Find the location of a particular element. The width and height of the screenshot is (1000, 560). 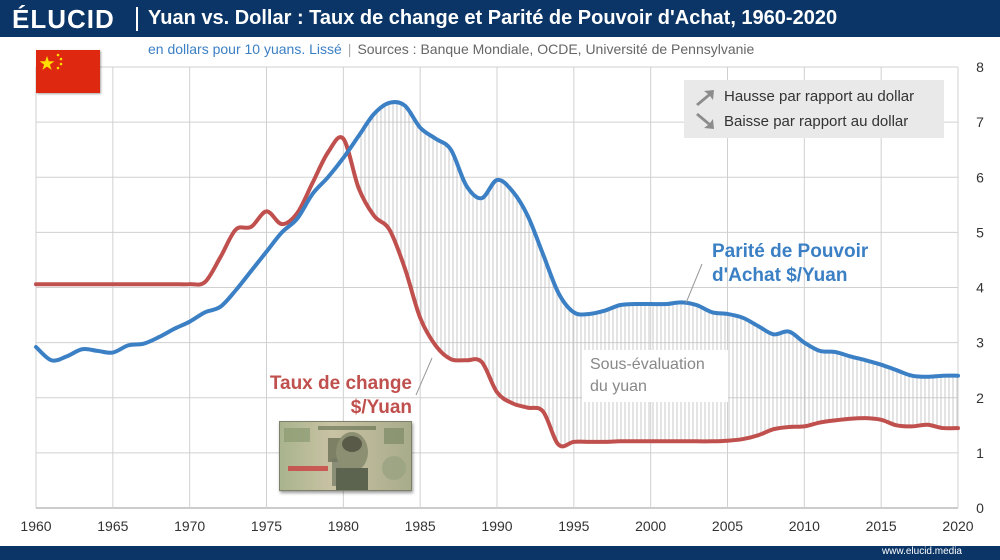

gap-label-line-2: du yuan is located at coordinates (618, 386).